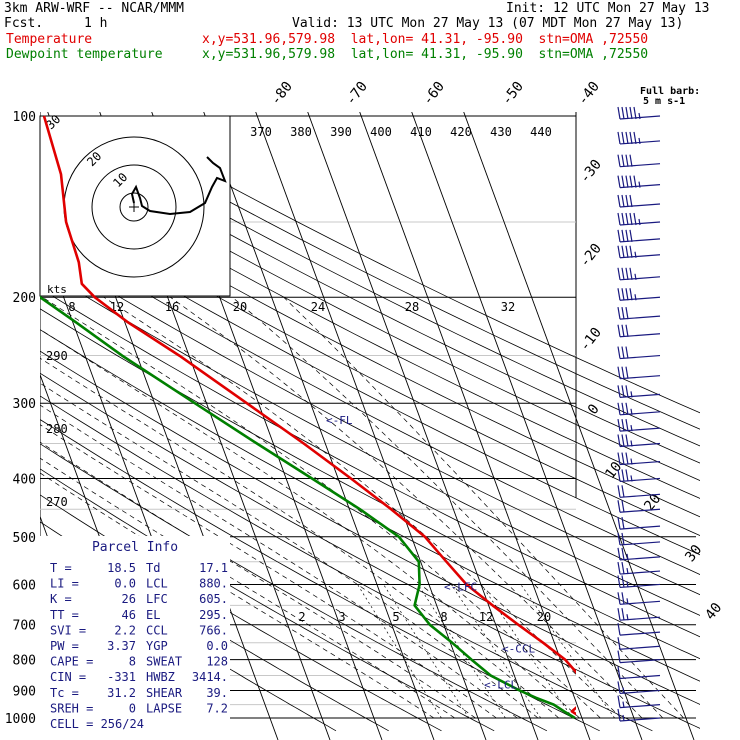 The height and width of the screenshot is (740, 740). What do you see at coordinates (134, 207) in the screenshot?
I see `hodograph-ring` at bounding box center [134, 207].